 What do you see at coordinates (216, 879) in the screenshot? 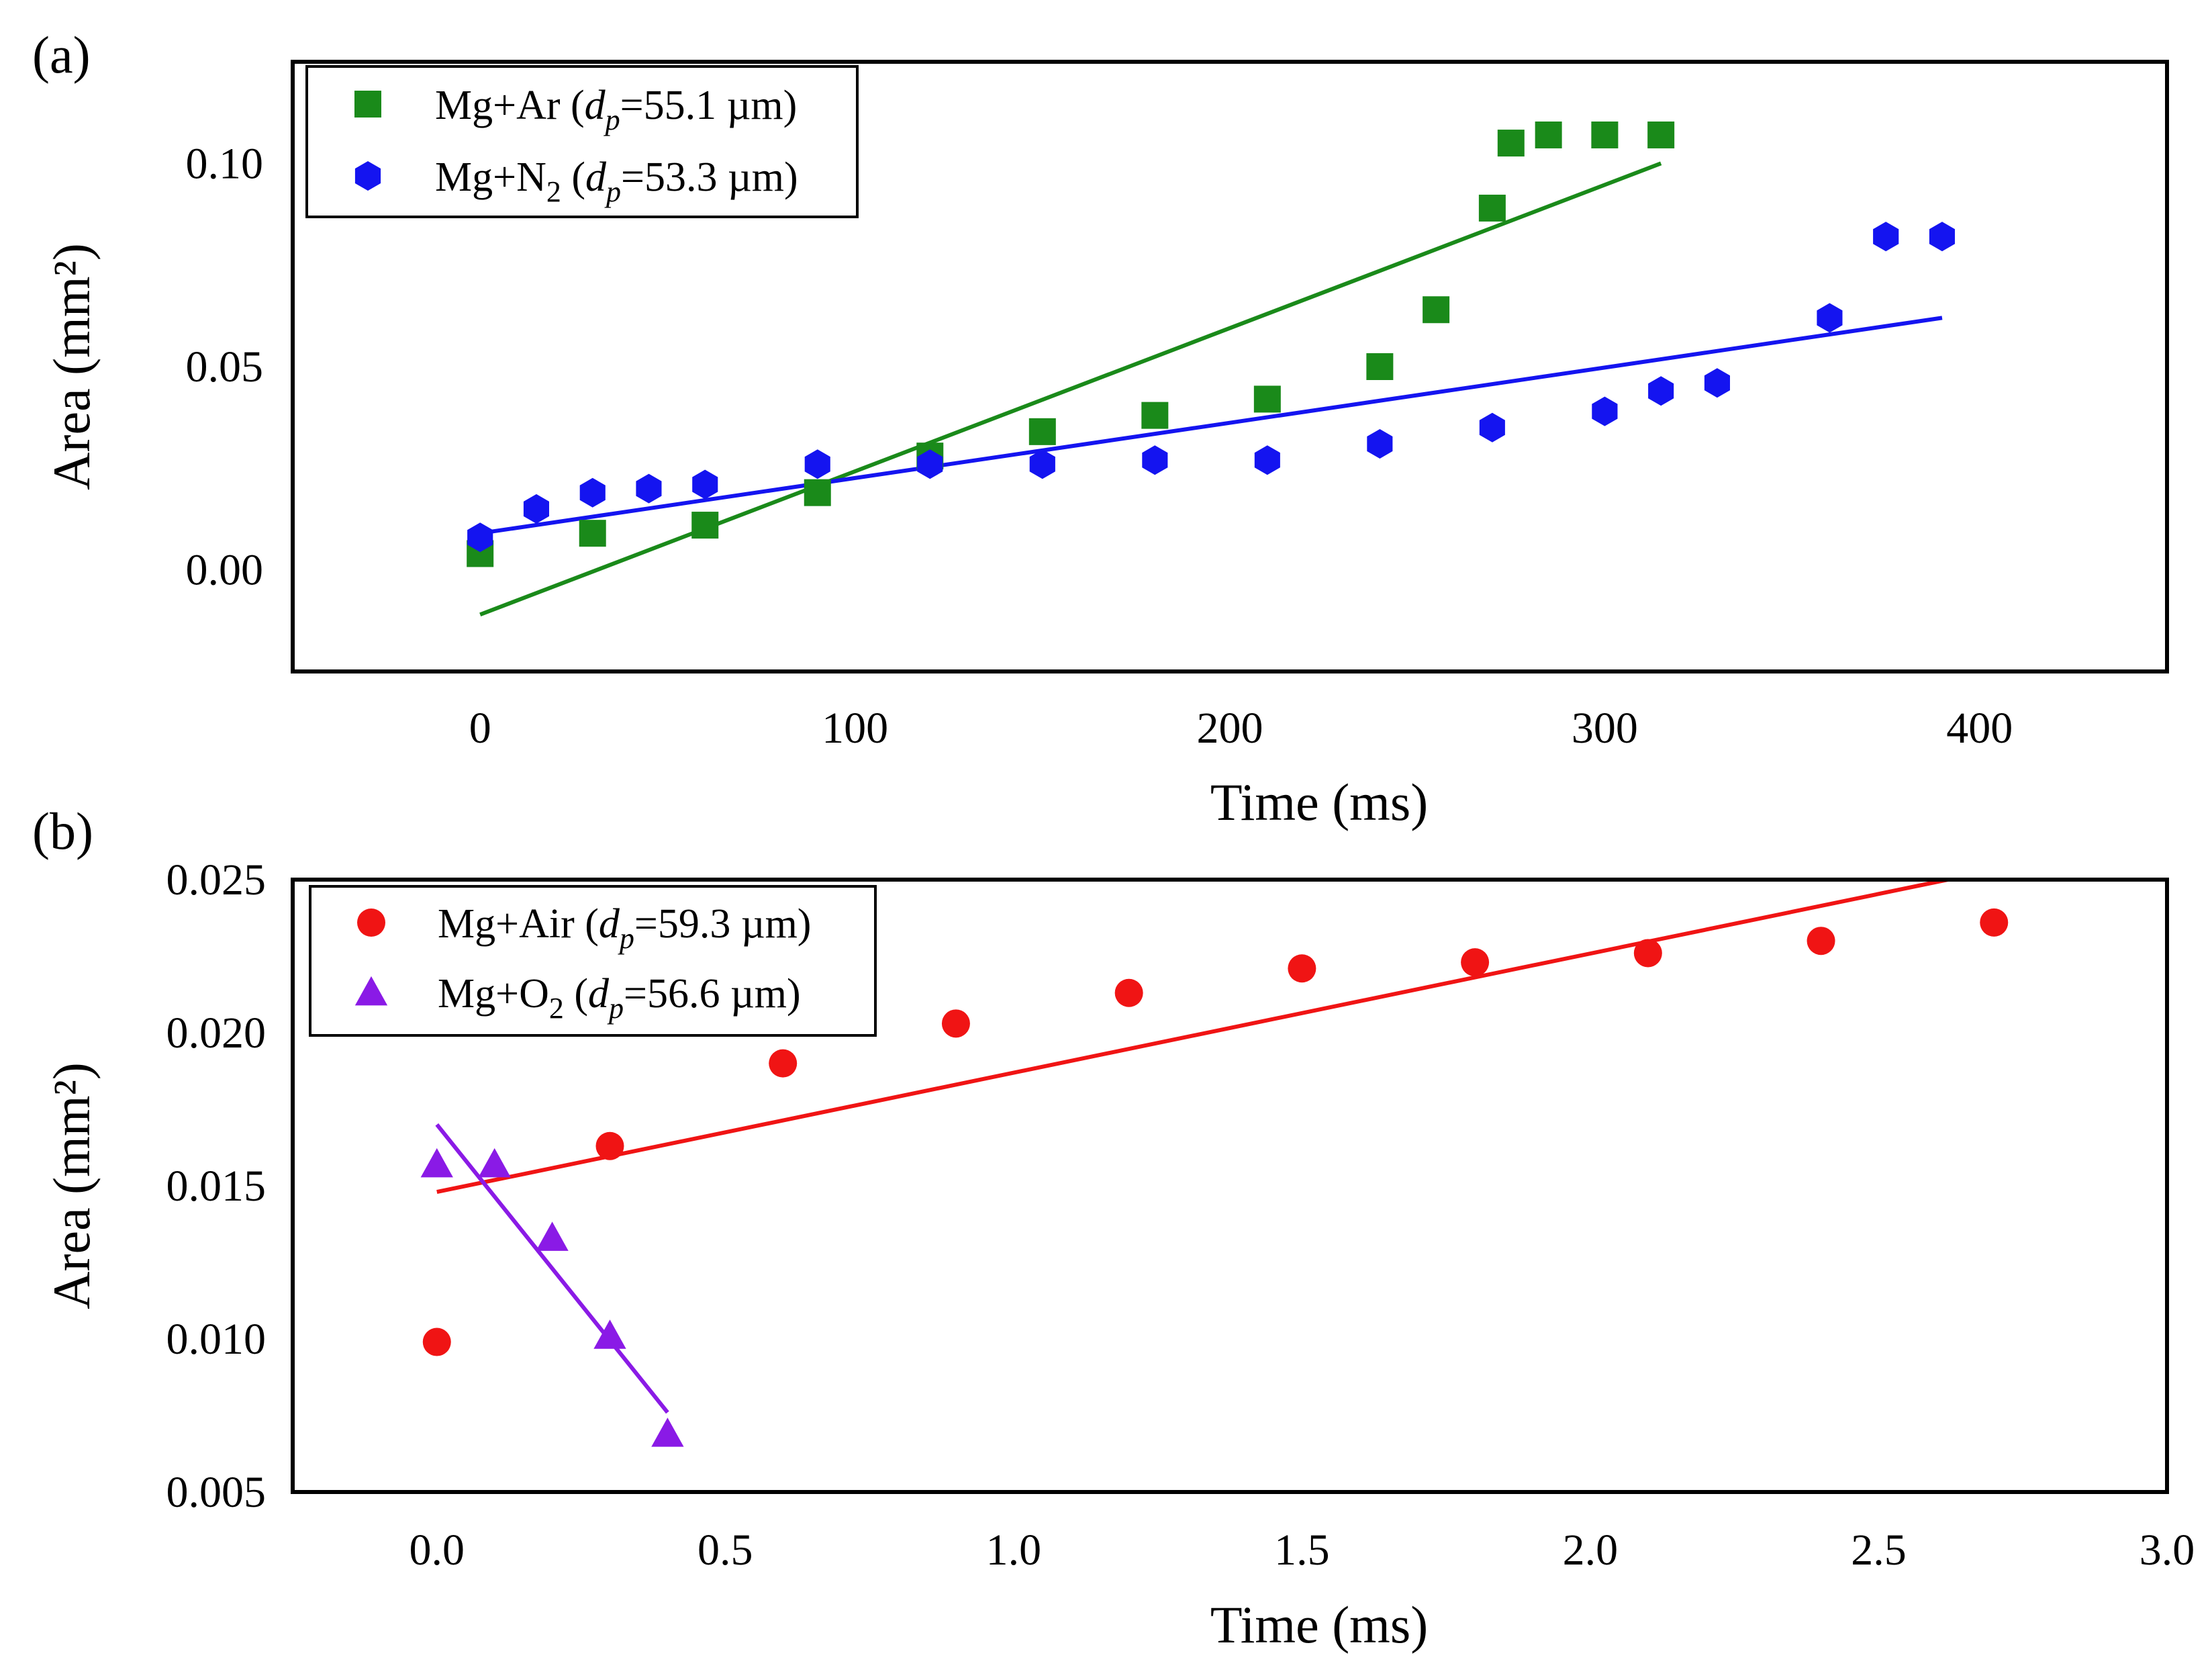
I see `y-tick-label: 0.025` at bounding box center [216, 879].